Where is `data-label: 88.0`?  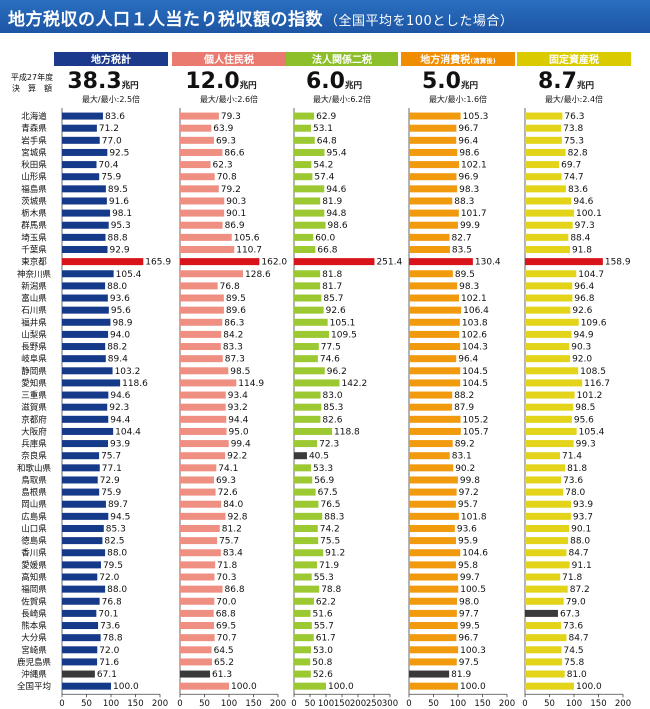
data-label: 88.0 is located at coordinates (580, 542).